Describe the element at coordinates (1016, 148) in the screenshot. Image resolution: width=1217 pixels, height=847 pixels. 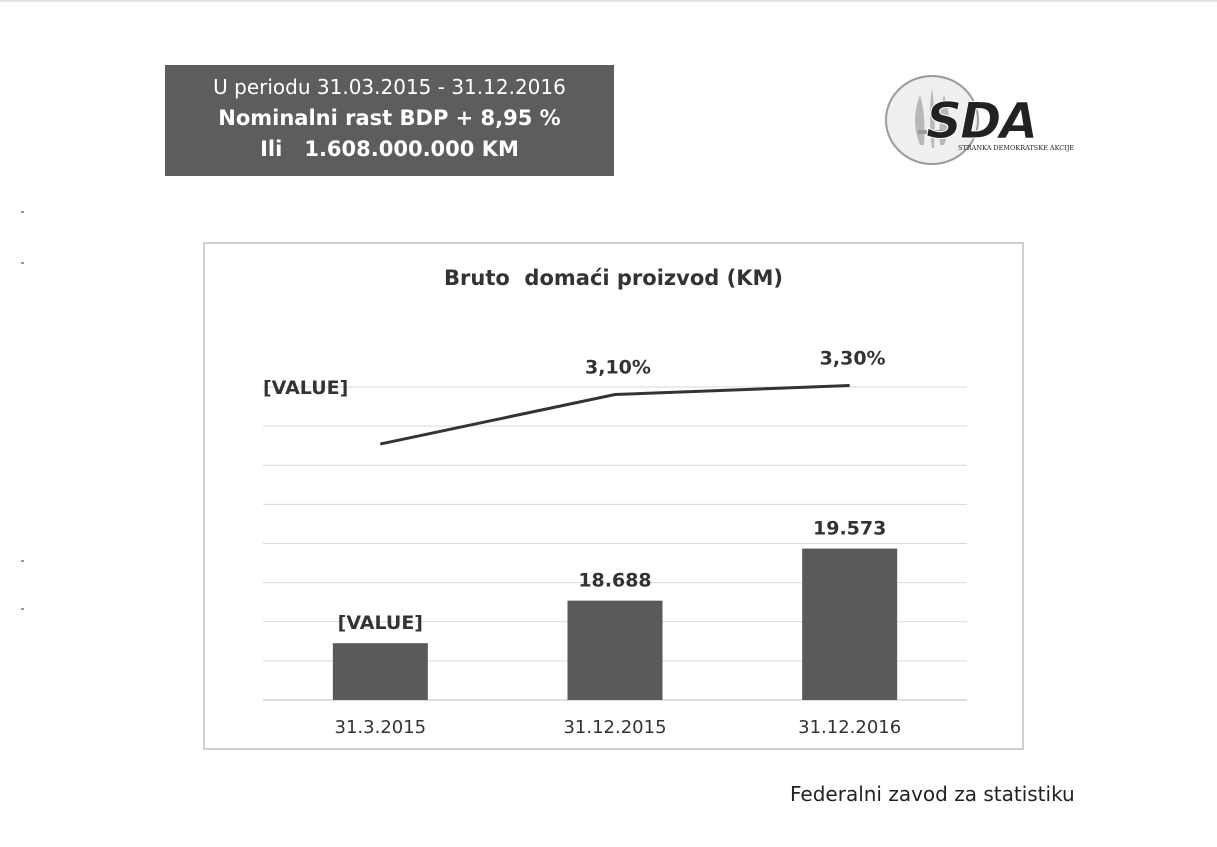
I see `logo-subtitle: STRANKA DEMOKRATSKE AKCIJE` at that location.